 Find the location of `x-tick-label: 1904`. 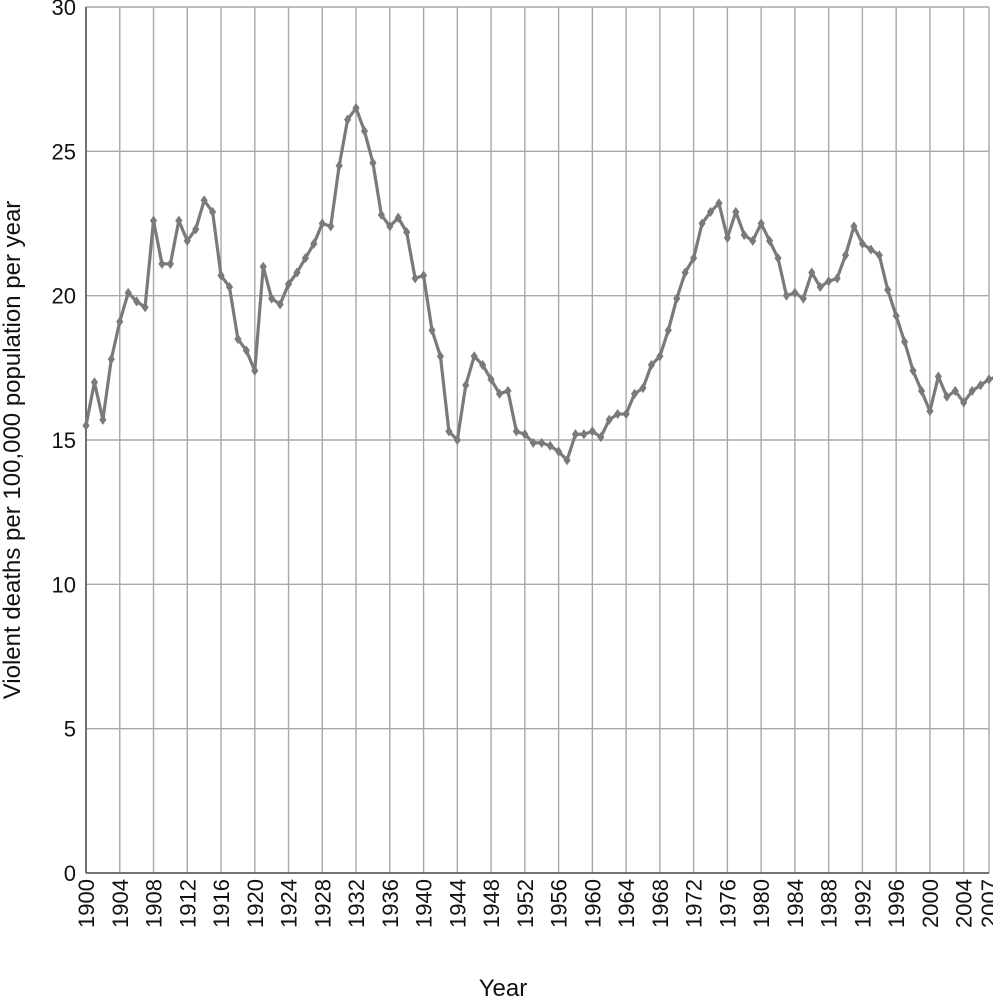

x-tick-label: 1904 is located at coordinates (120, 903).